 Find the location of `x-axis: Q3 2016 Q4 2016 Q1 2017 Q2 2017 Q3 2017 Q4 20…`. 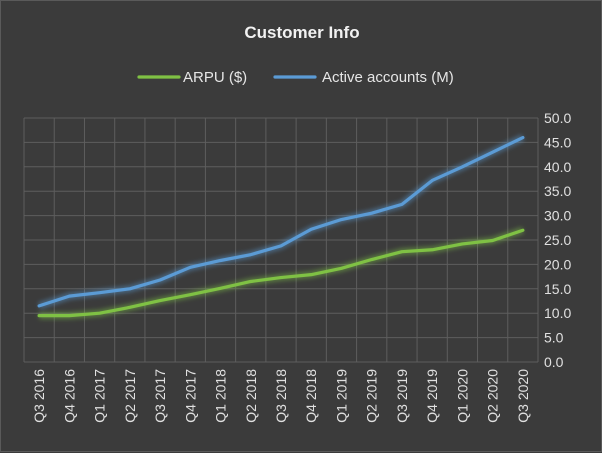

x-axis: Q3 2016 Q4 2016 Q1 2017 Q2 2017 Q3 2017 Q4 20… is located at coordinates (281, 396).